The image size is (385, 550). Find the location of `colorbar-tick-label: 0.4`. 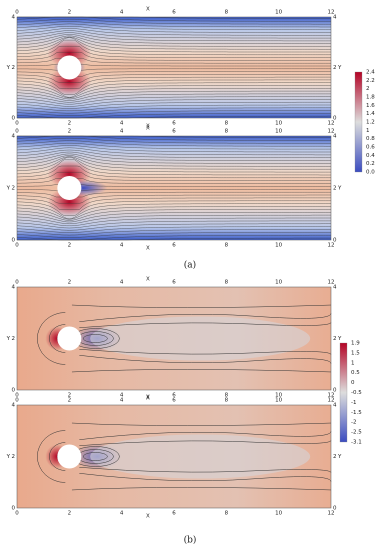

colorbar-tick-label: 0.4 is located at coordinates (370, 156).